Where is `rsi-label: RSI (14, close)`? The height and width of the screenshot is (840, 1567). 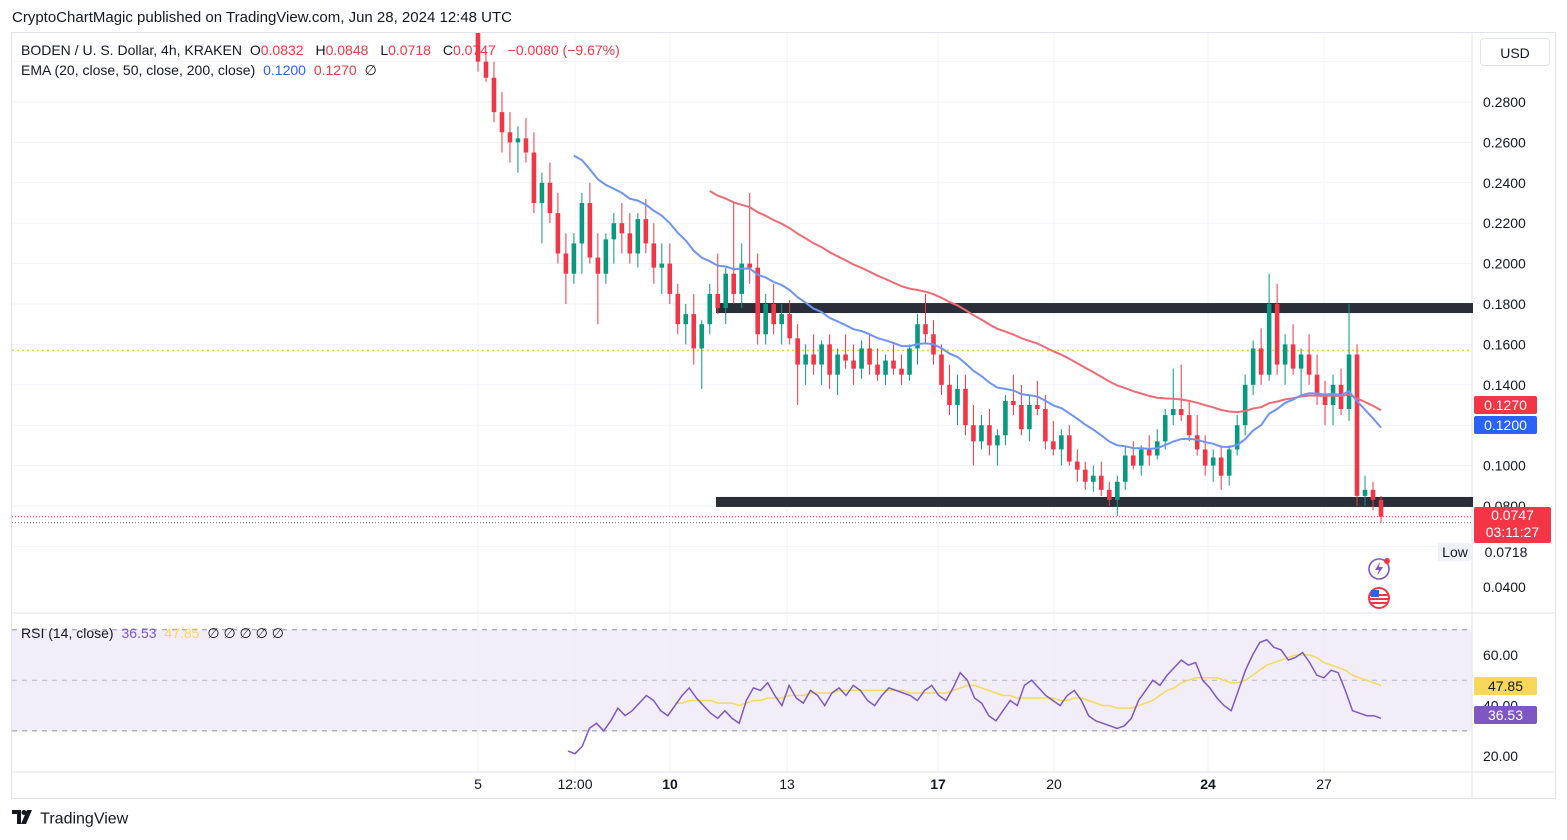
rsi-label: RSI (14, close) is located at coordinates (67, 633).